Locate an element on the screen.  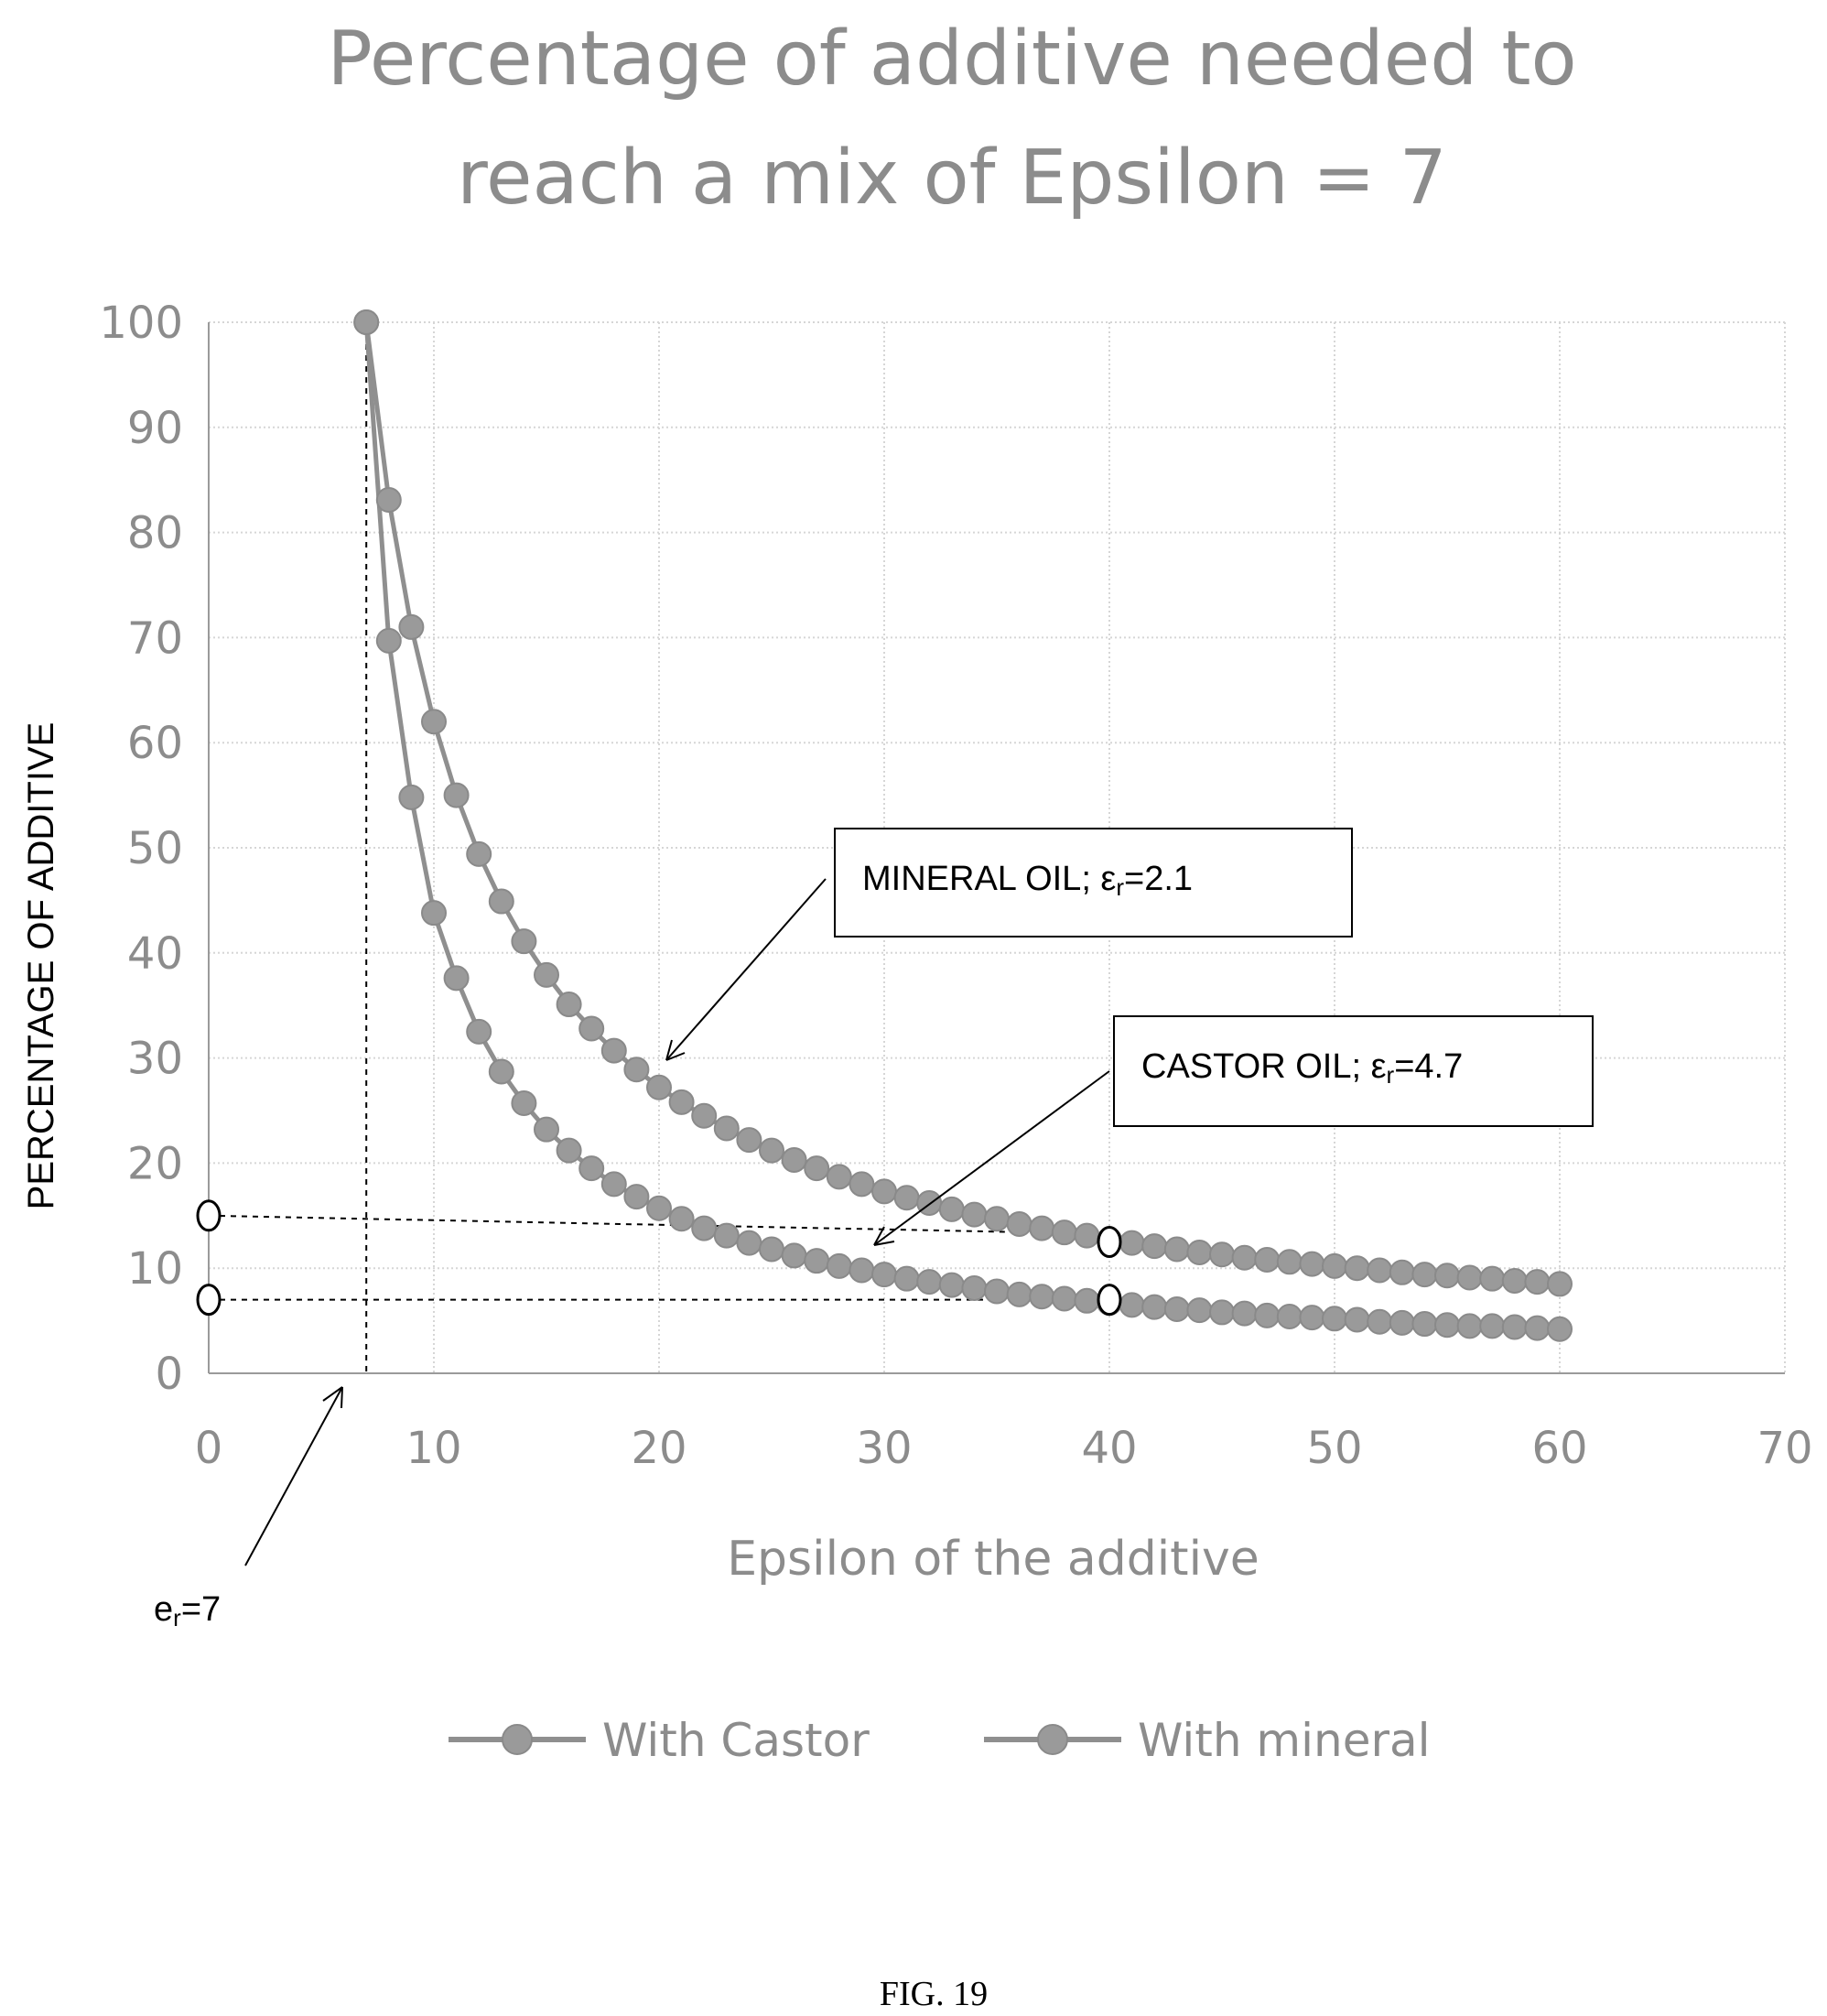
mineral-level-marker-curve is located at coordinates (1109, 1242).